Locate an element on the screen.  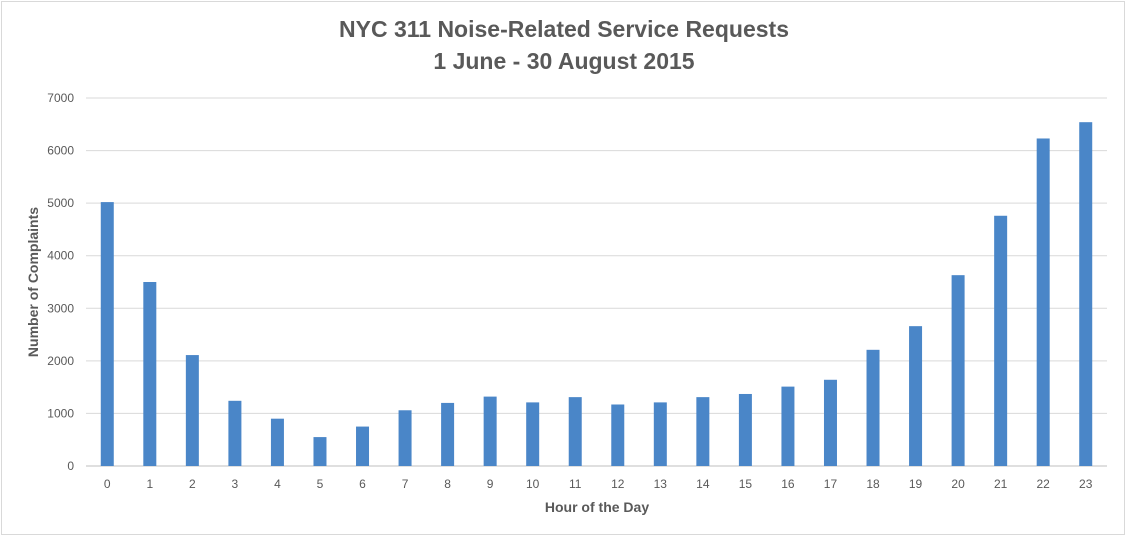
x-axis-ticks: 0 1 2 3 4 5 6 7 8 9 10 11 12 13 14 15 16 17 18 19 20 21 22 23 is located at coordinates (598, 484).